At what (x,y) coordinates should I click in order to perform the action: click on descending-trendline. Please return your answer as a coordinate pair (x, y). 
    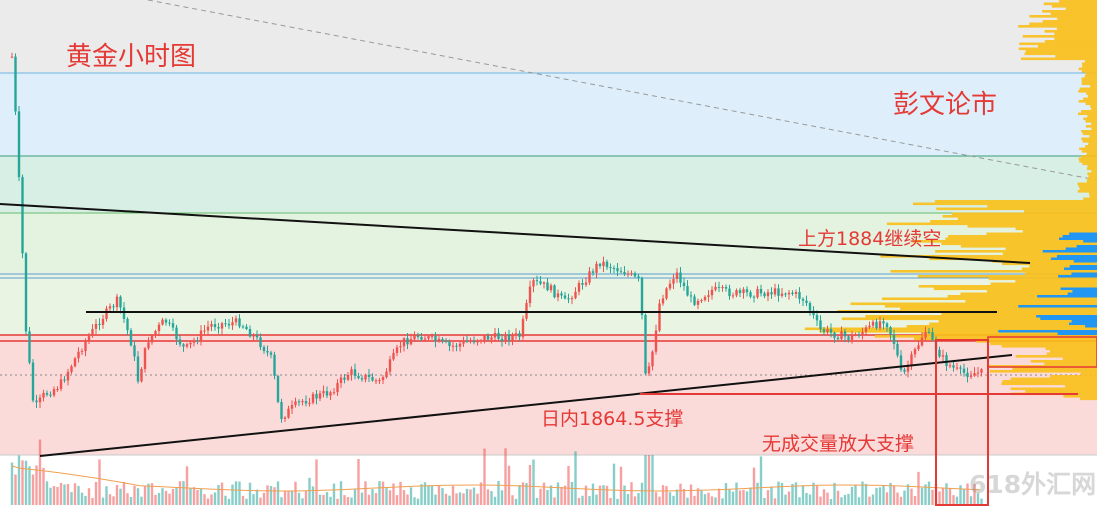
    Looking at the image, I should click on (515, 233).